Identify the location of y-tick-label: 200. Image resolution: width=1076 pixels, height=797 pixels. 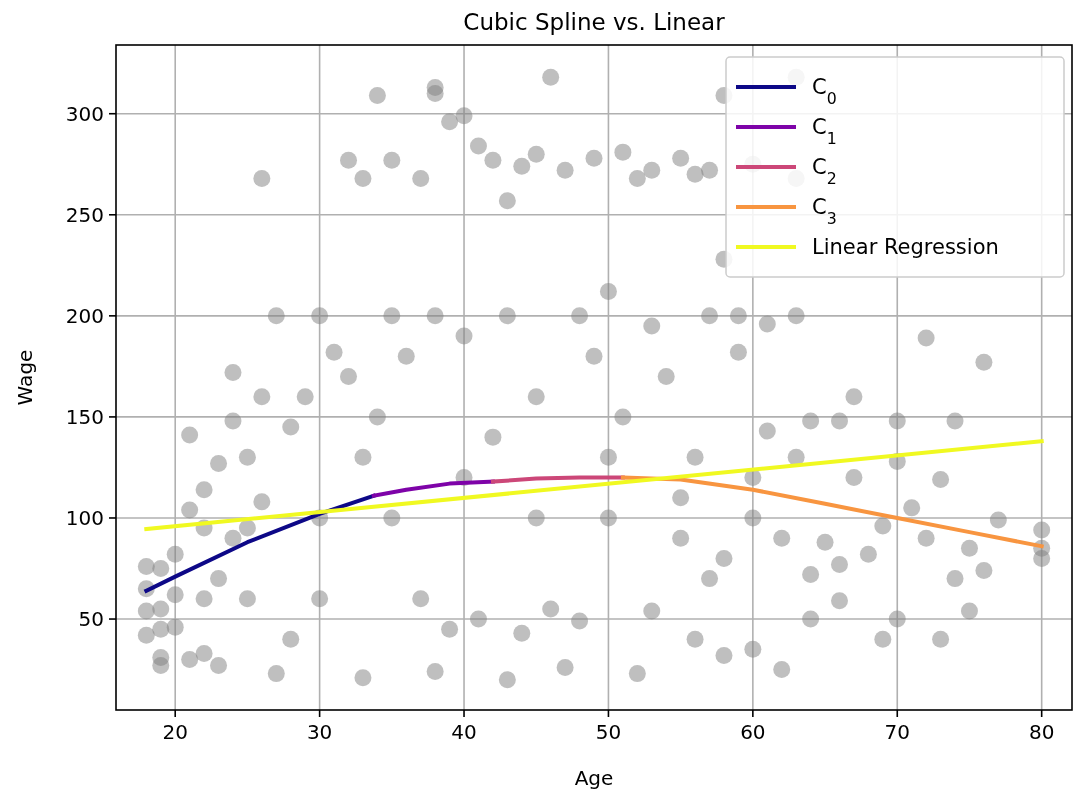
(84, 315).